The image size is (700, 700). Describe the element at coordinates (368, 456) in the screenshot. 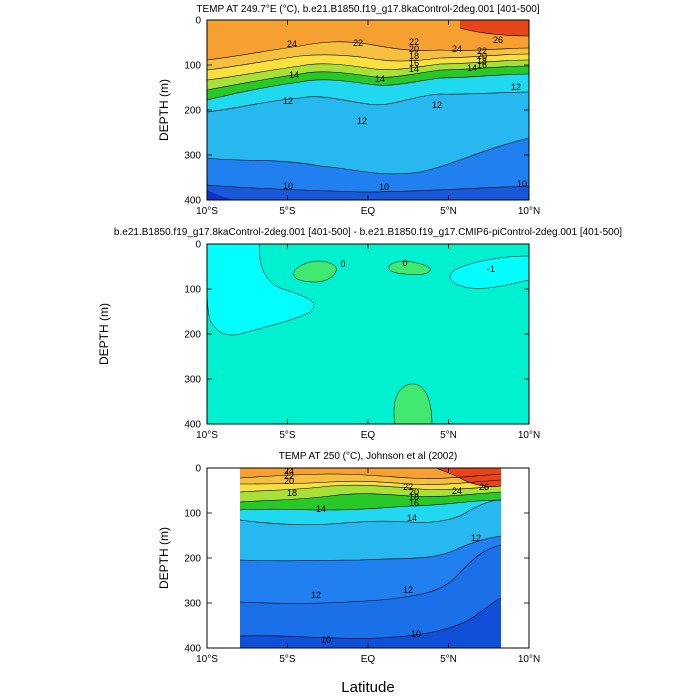

I see `panel-3-title: TEMP AT 250 (°C), Johnson et al (2002)` at that location.